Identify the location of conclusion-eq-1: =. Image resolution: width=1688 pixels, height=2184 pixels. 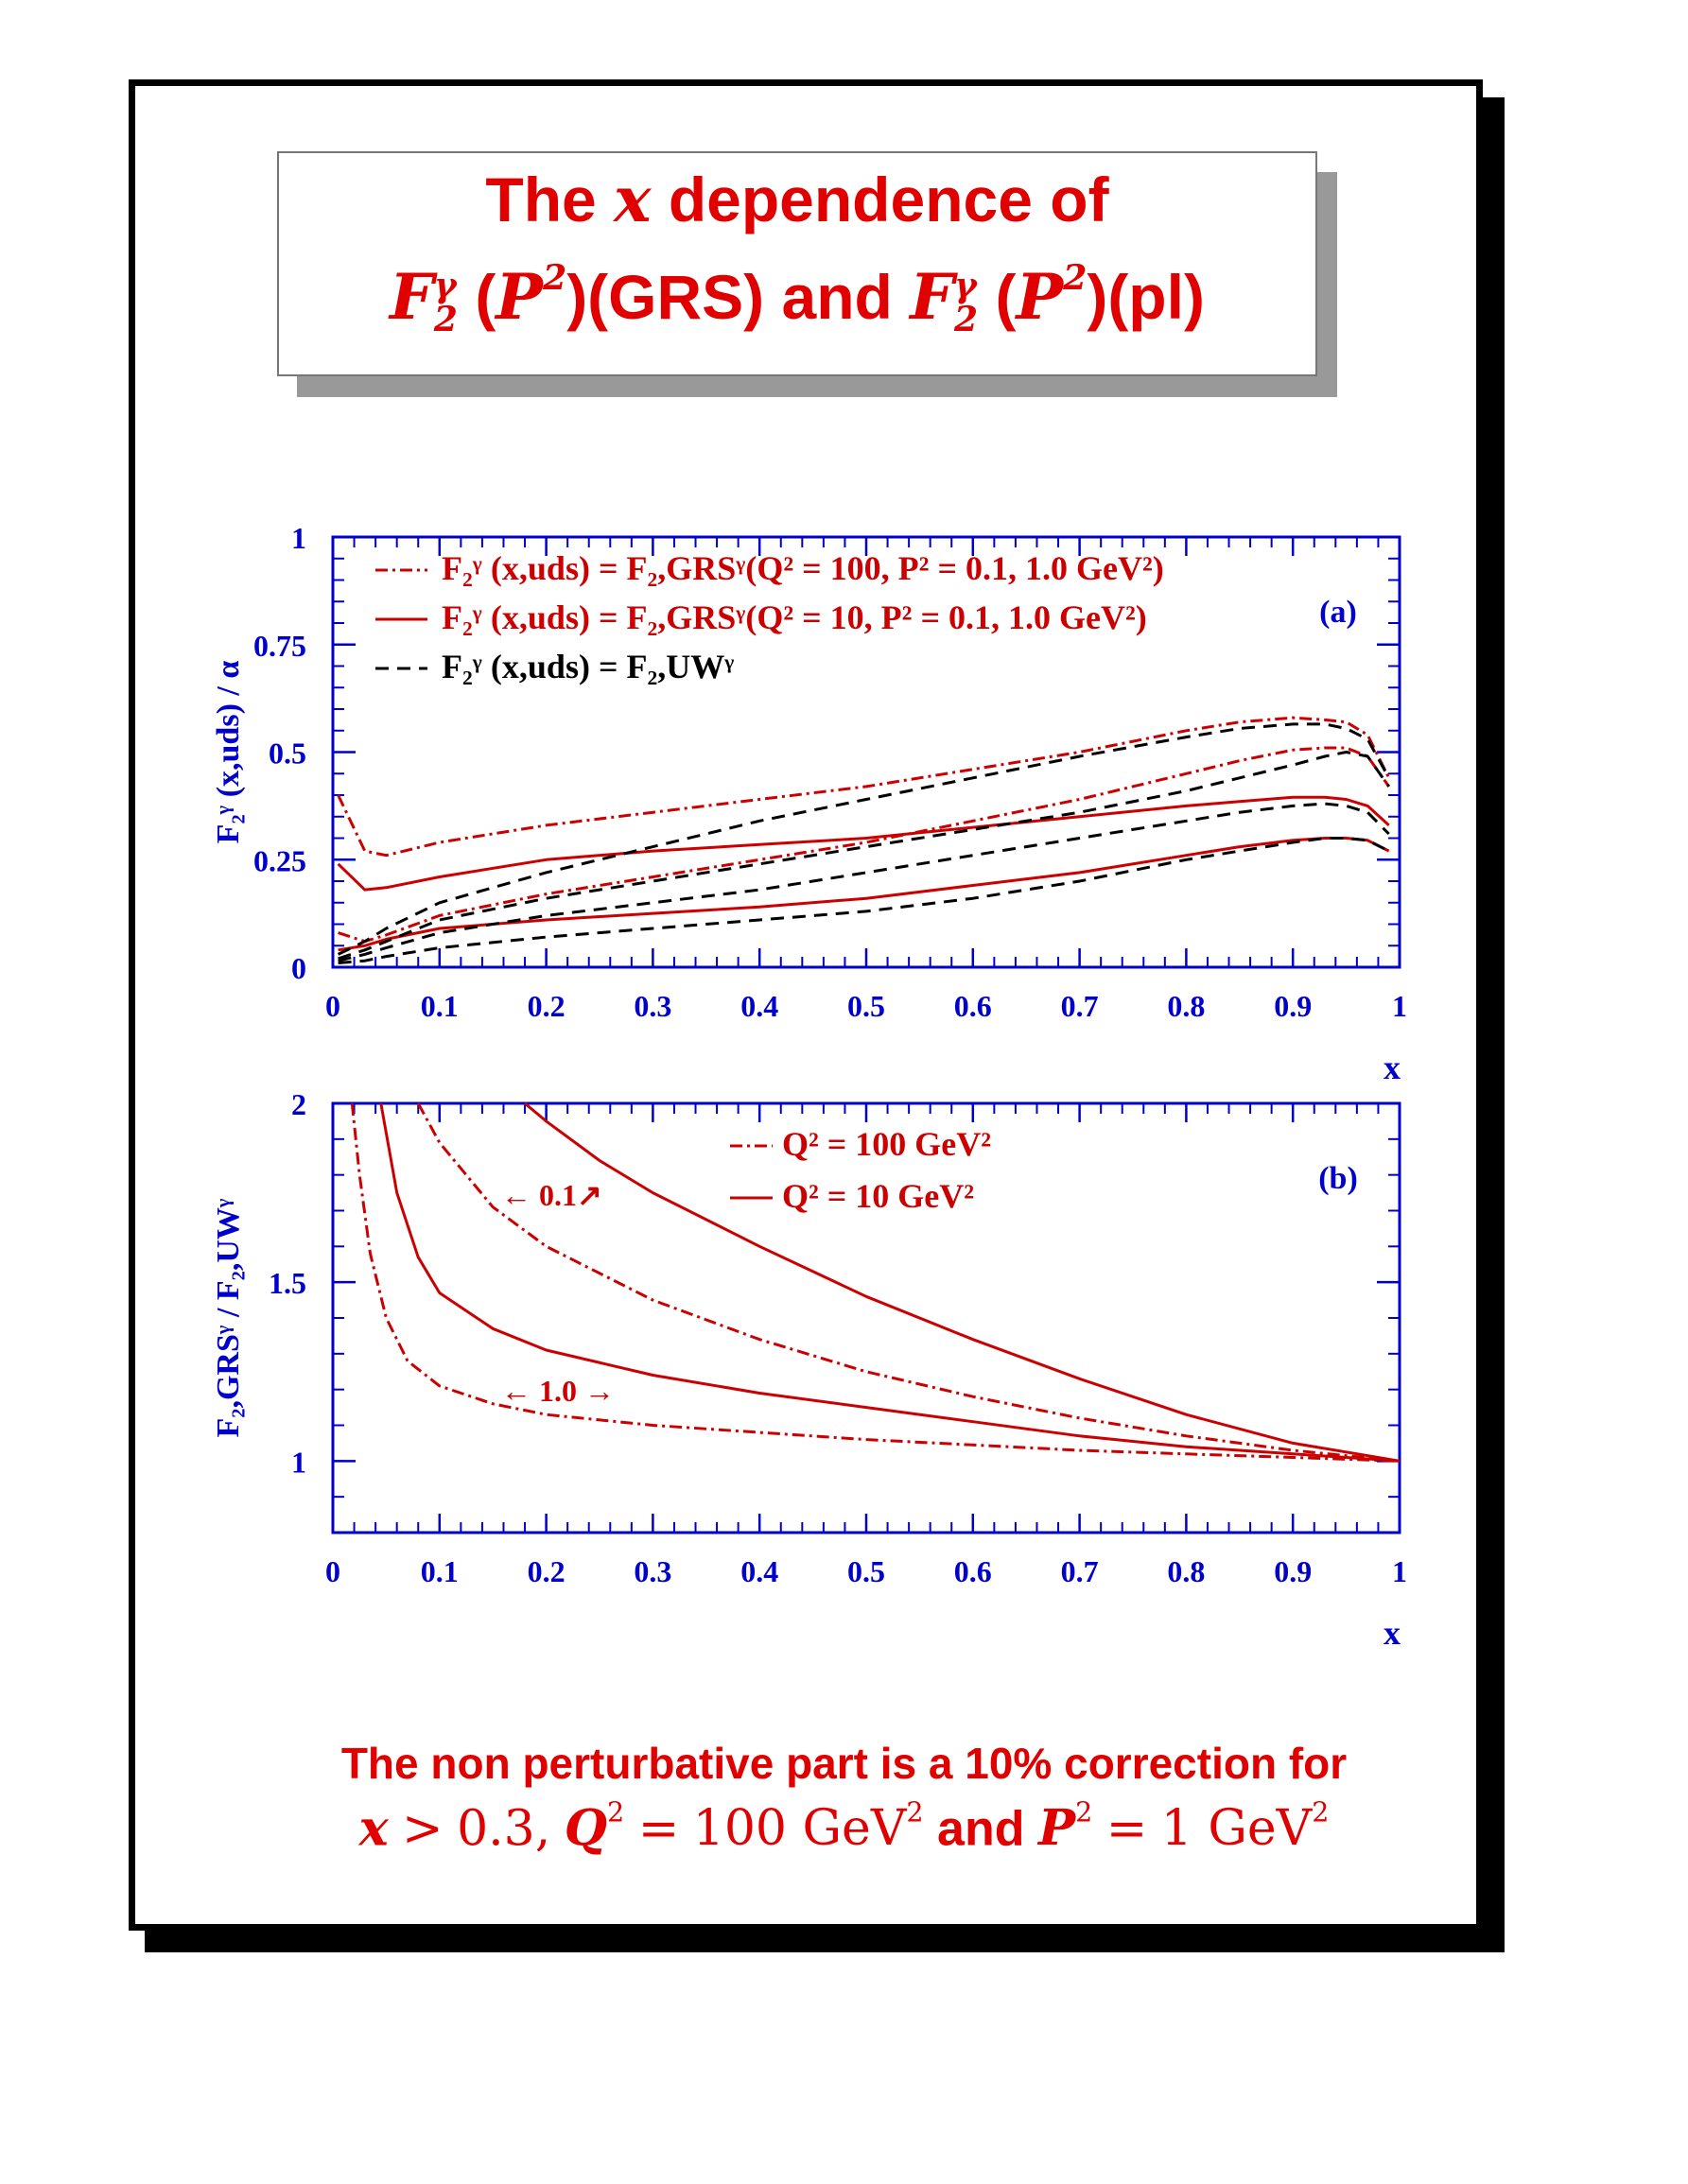
(658, 1829).